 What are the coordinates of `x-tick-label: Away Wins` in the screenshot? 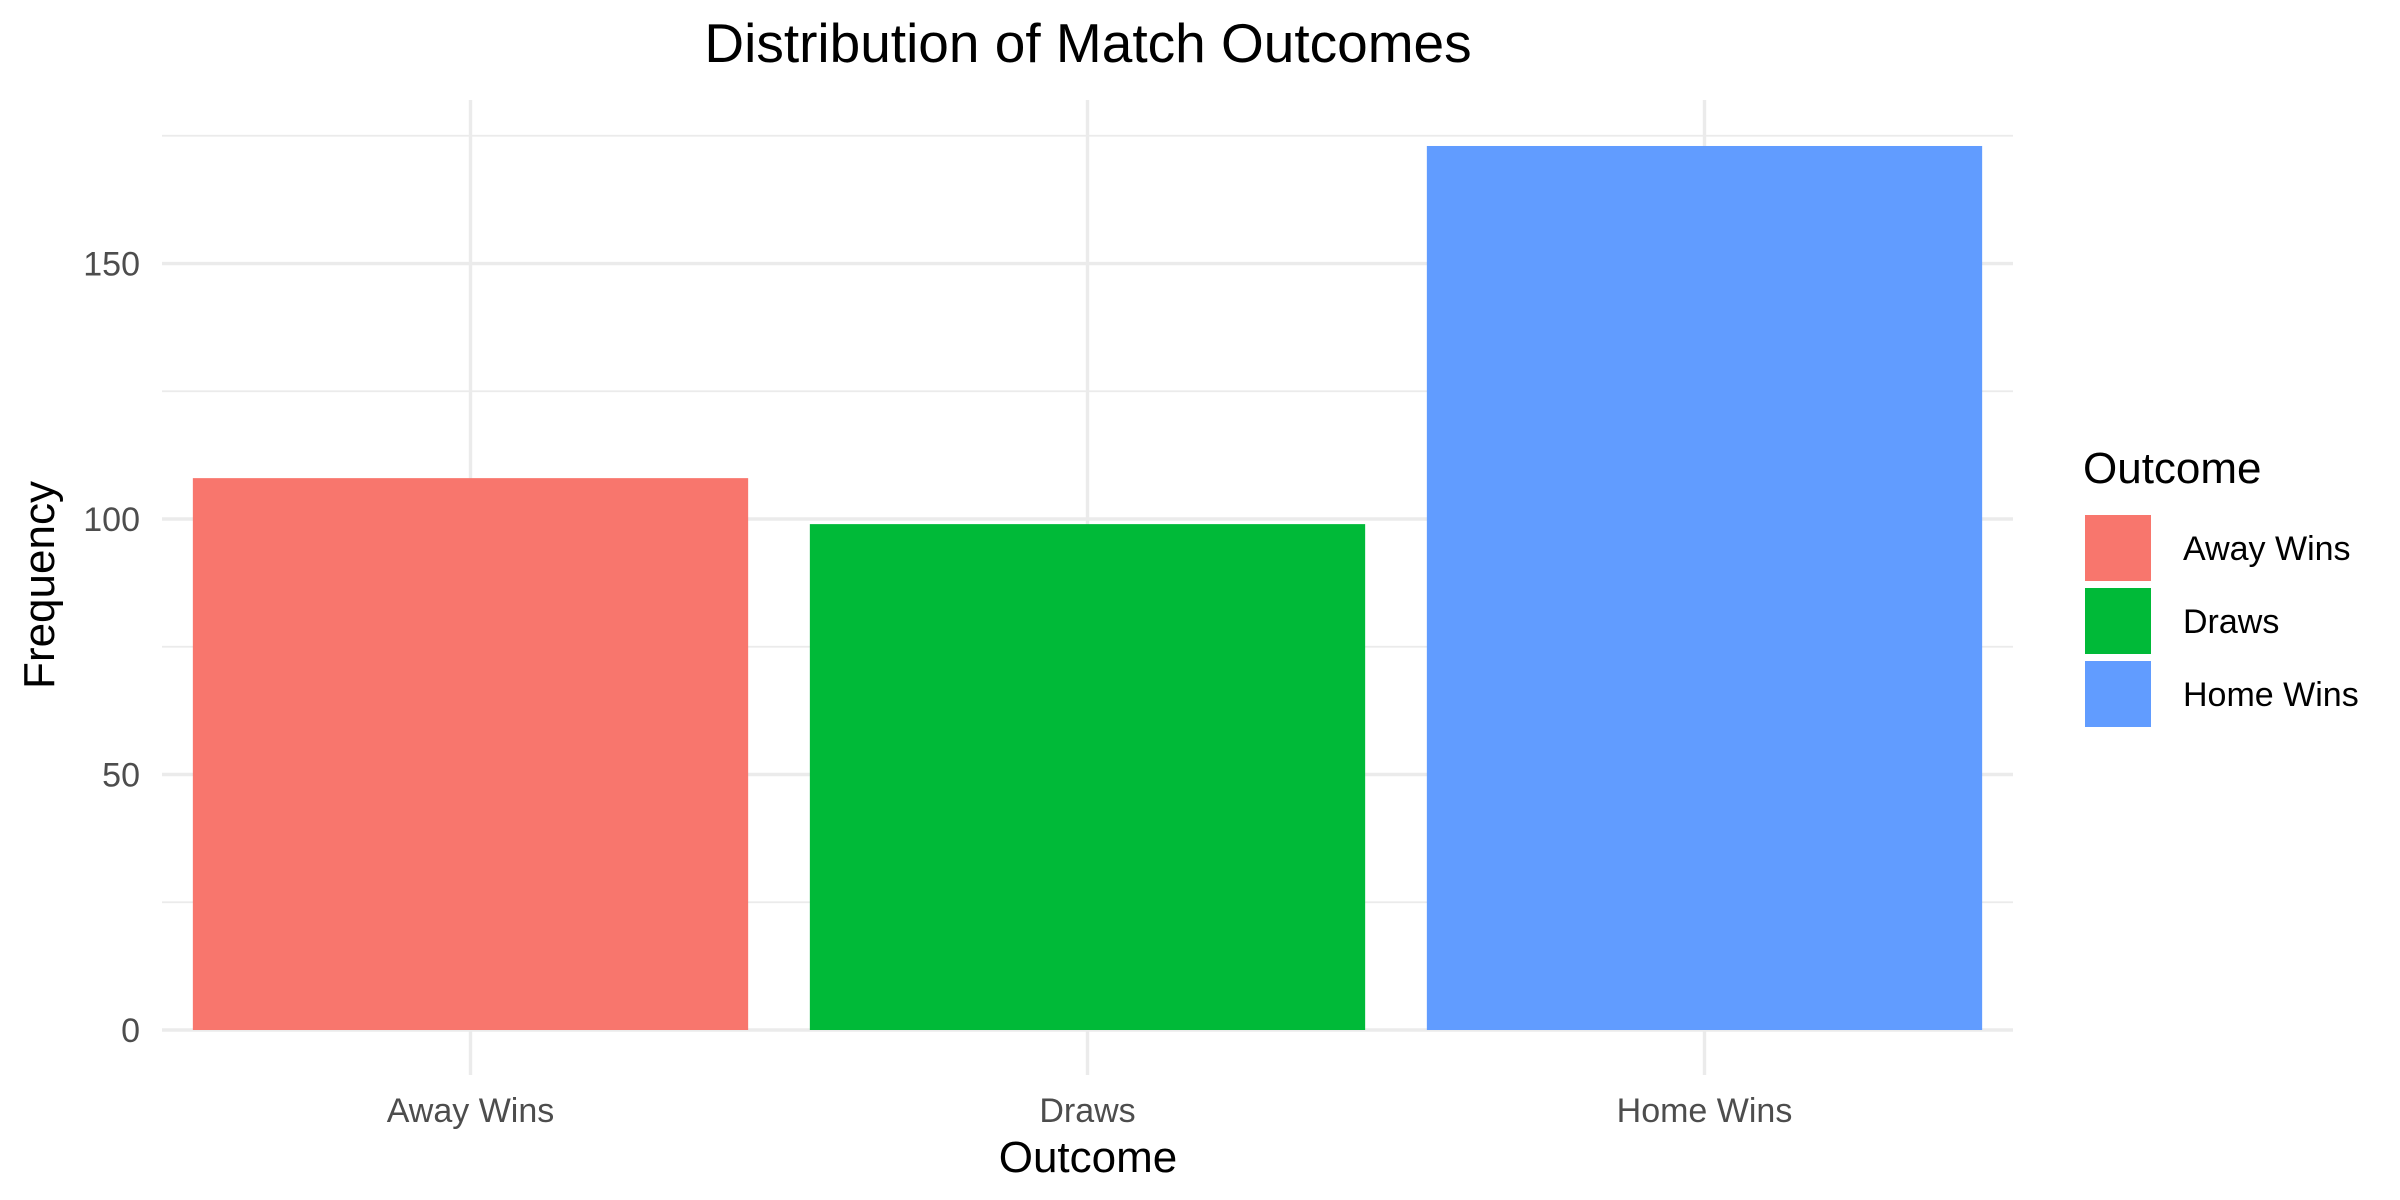 It's located at (471, 1111).